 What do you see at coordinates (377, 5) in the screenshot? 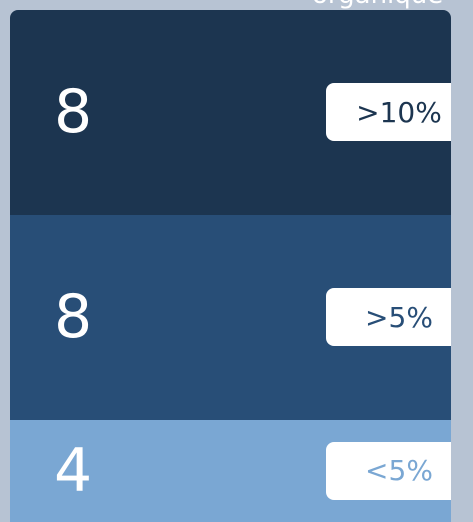
I see `header-title: organique` at bounding box center [377, 5].